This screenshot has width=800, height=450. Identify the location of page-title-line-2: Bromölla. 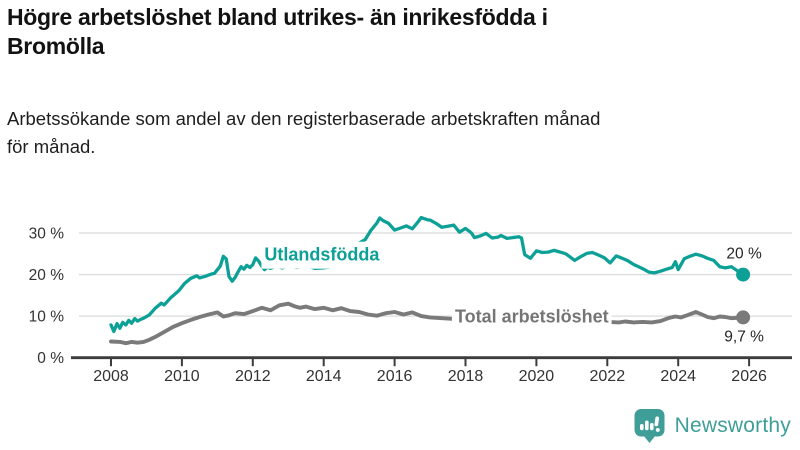
(56, 45).